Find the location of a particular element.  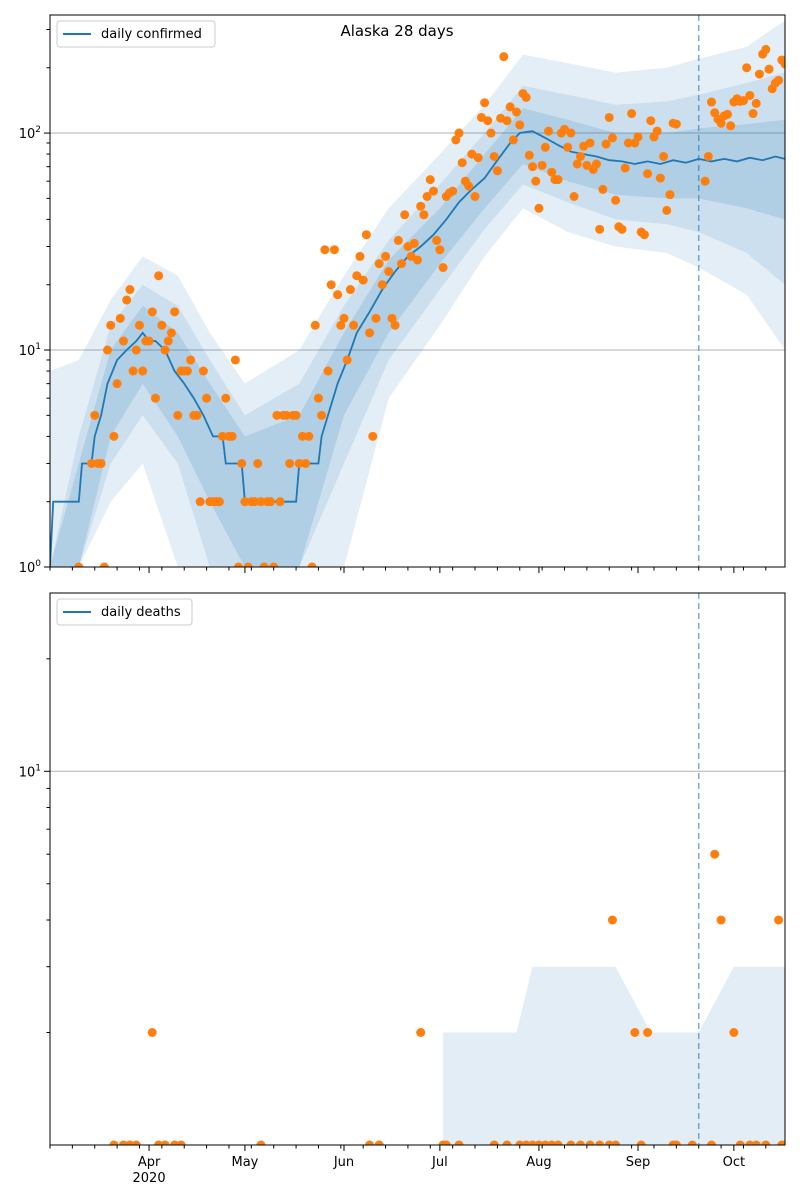

x-tick-label: May is located at coordinates (244, 1162).